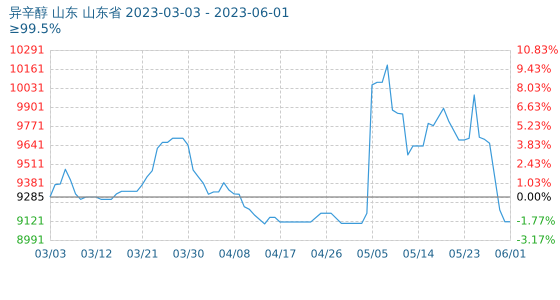 Image resolution: width=560 pixels, height=300 pixels. Describe the element at coordinates (30, 145) in the screenshot. I see `y-tick-label: 9641` at that location.